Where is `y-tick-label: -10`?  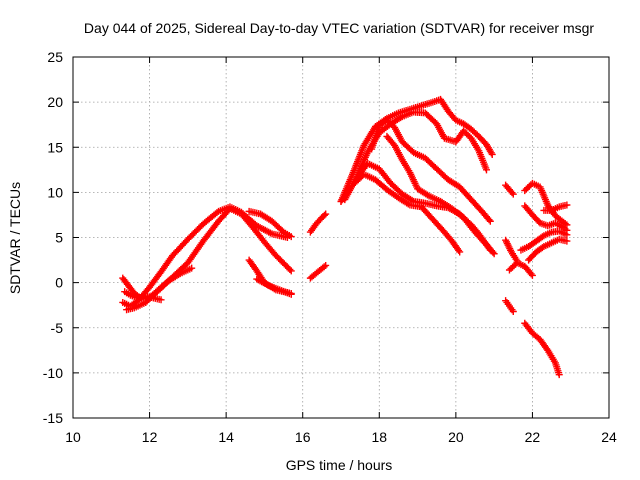 y-tick-label: -10 is located at coordinates (53, 373).